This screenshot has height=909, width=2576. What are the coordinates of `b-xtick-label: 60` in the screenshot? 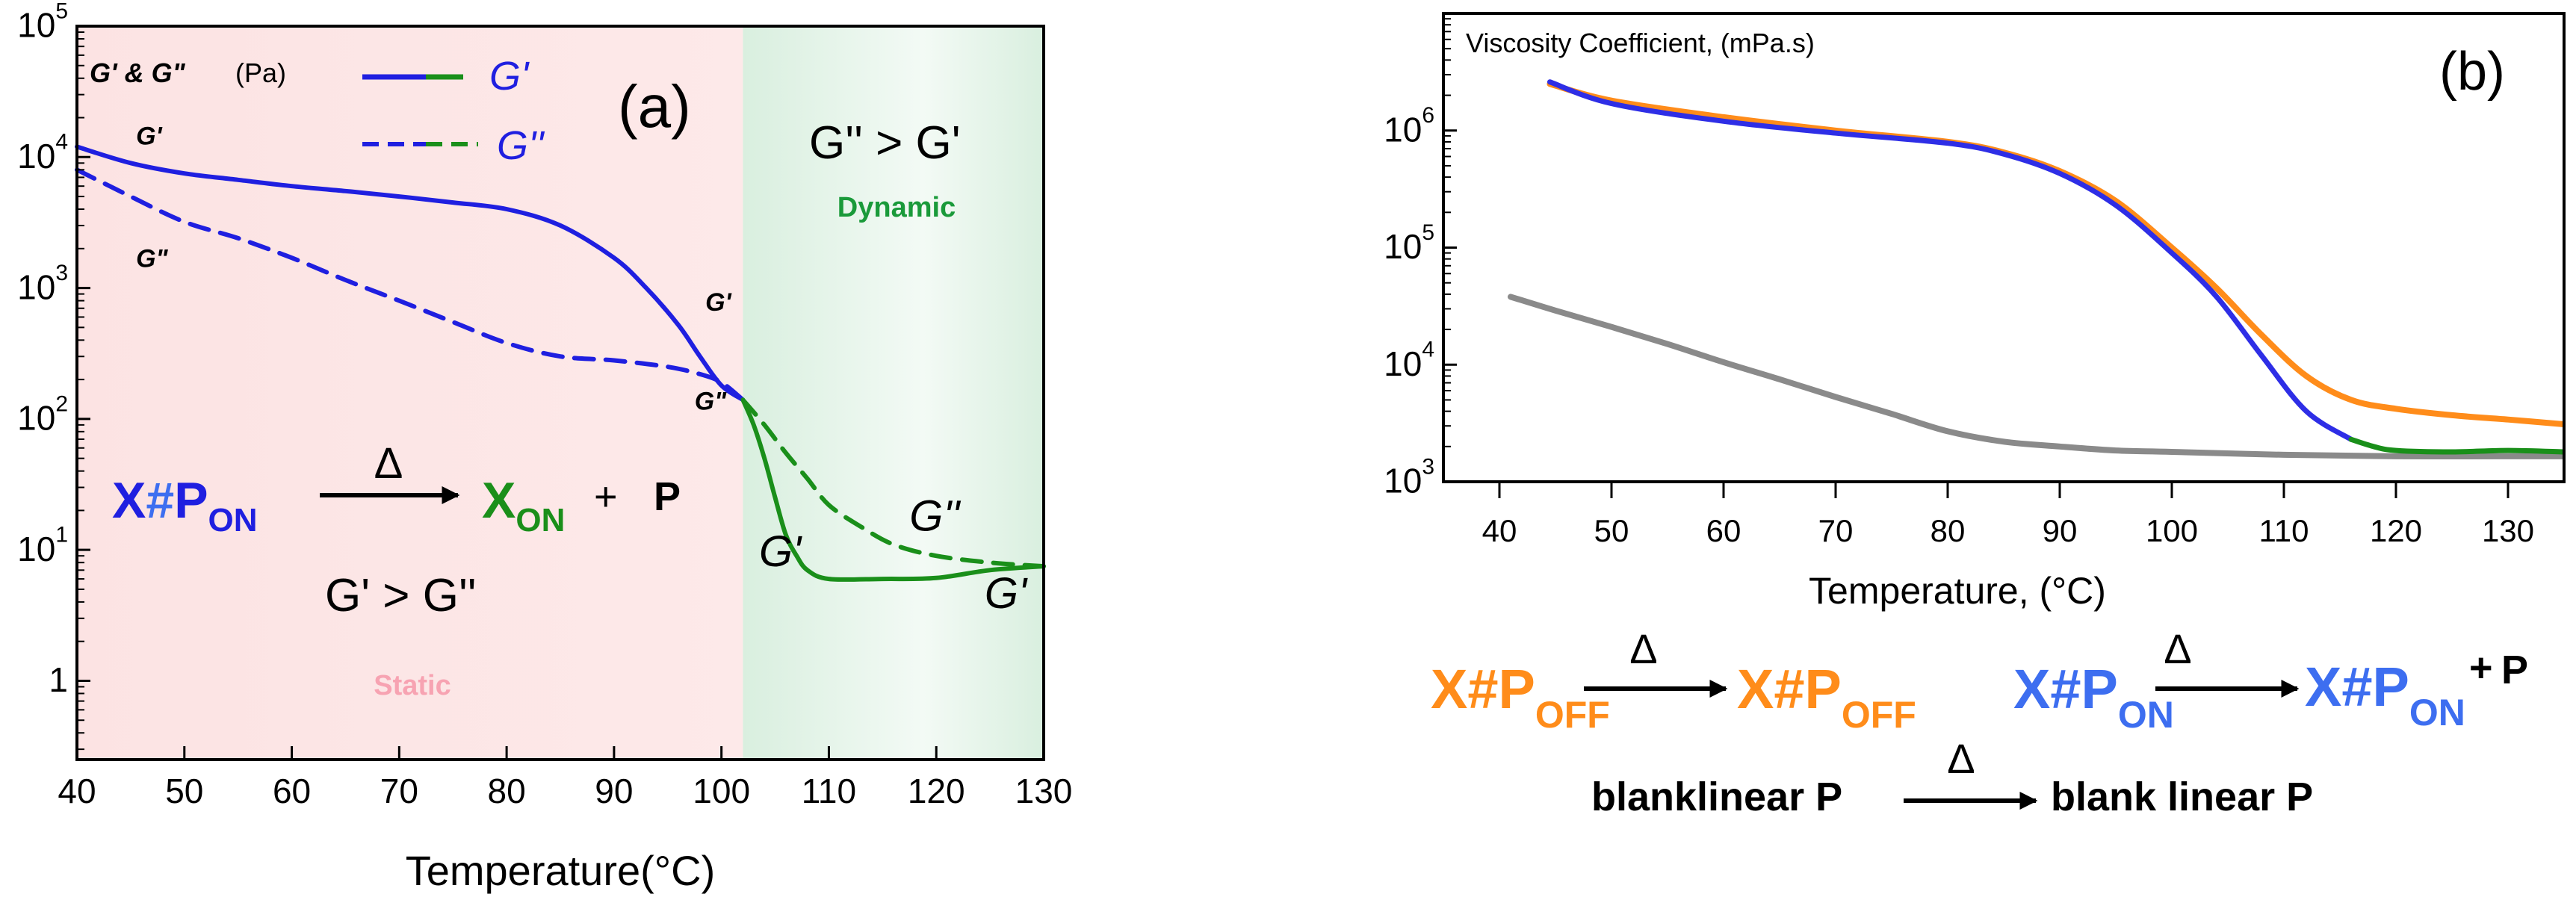 It's located at (1723, 530).